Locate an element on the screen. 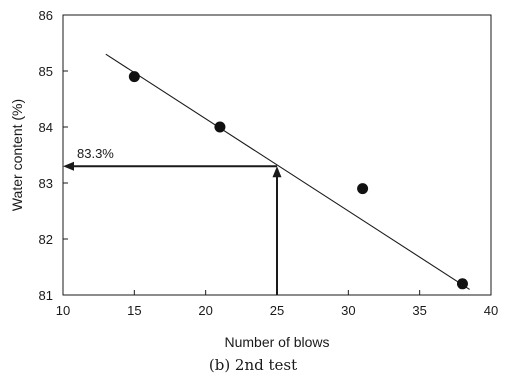 The height and width of the screenshot is (381, 506). x-tick-label: 10 is located at coordinates (63, 310).